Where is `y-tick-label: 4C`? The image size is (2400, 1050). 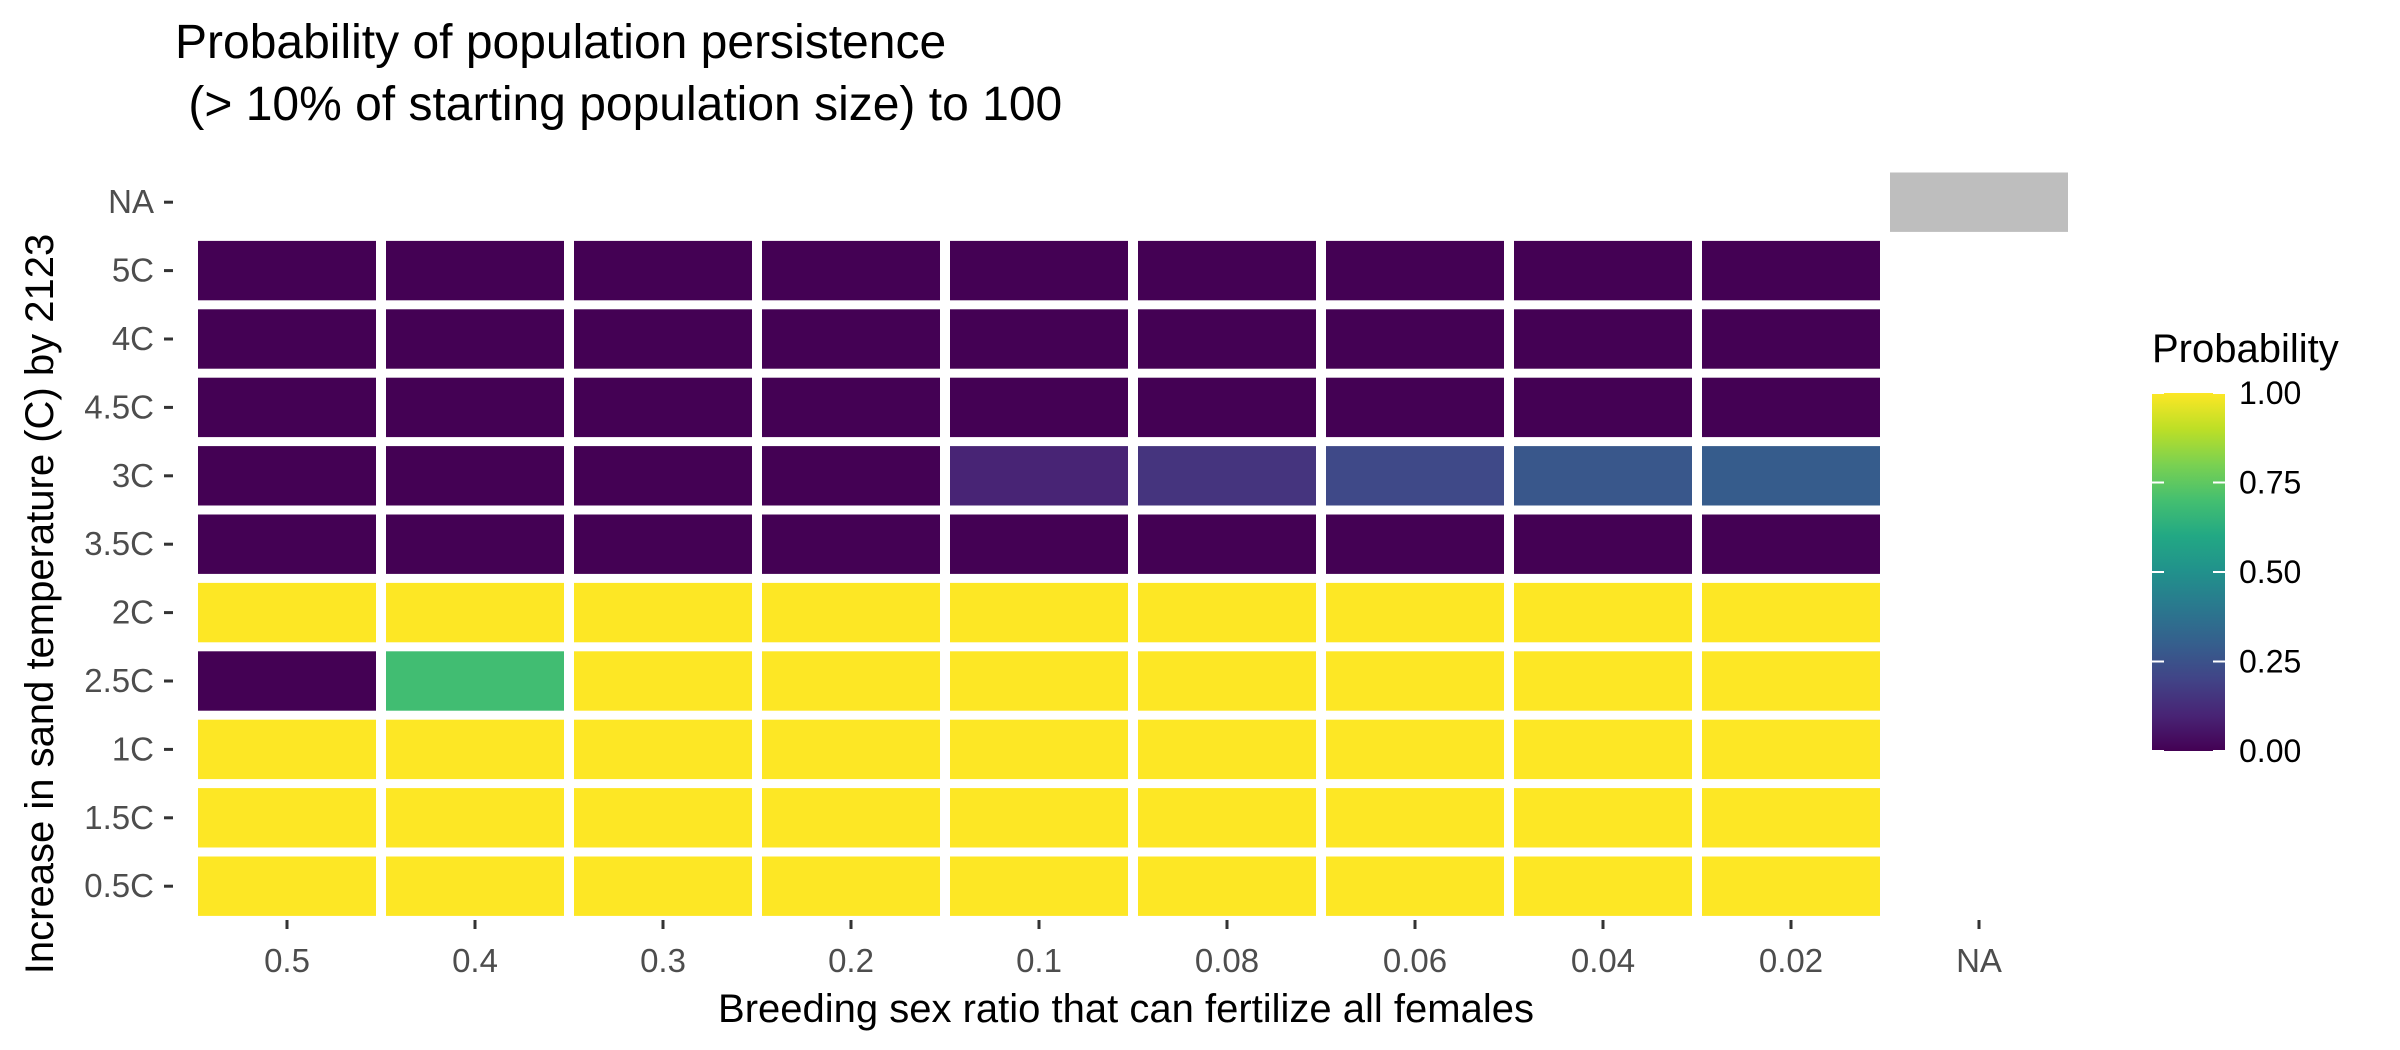 y-tick-label: 4C is located at coordinates (133, 338).